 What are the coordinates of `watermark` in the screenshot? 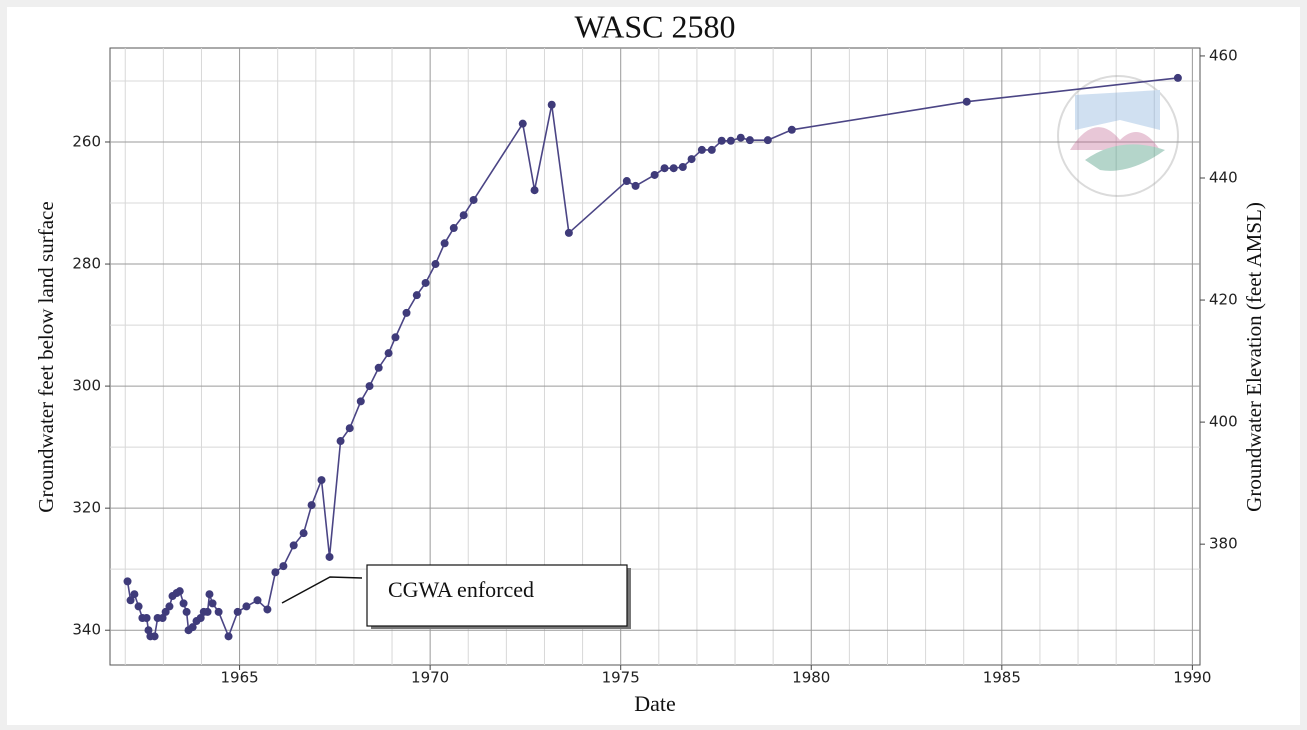 It's located at (1118, 136).